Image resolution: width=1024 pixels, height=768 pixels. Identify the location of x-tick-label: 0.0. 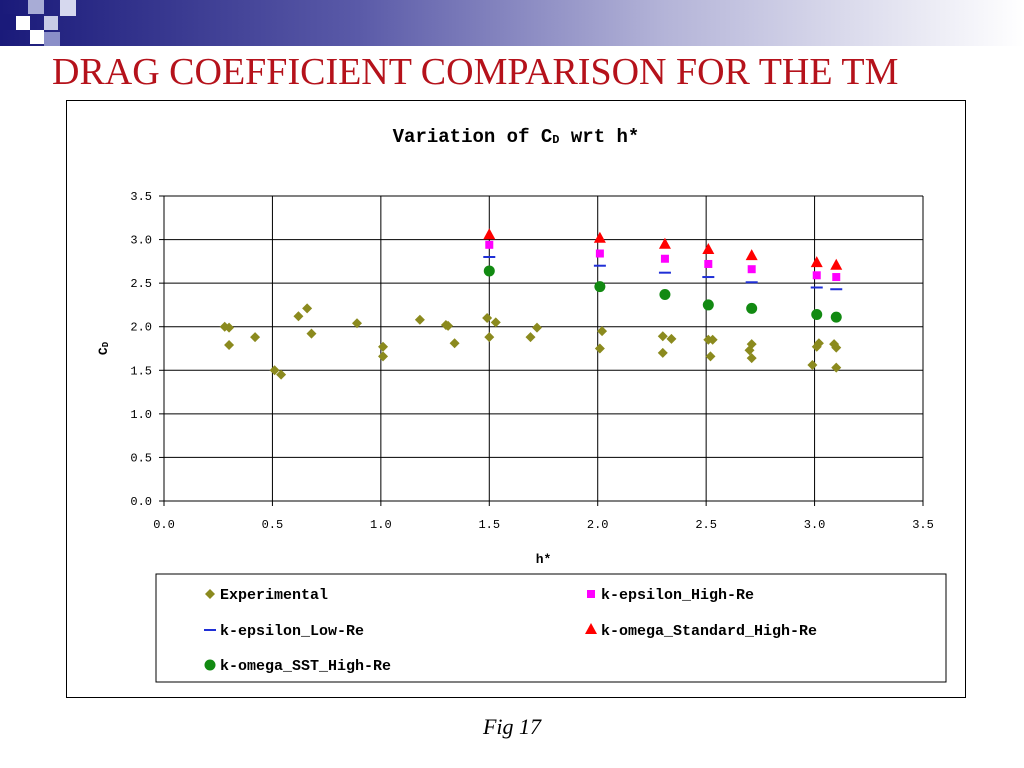
(164, 525).